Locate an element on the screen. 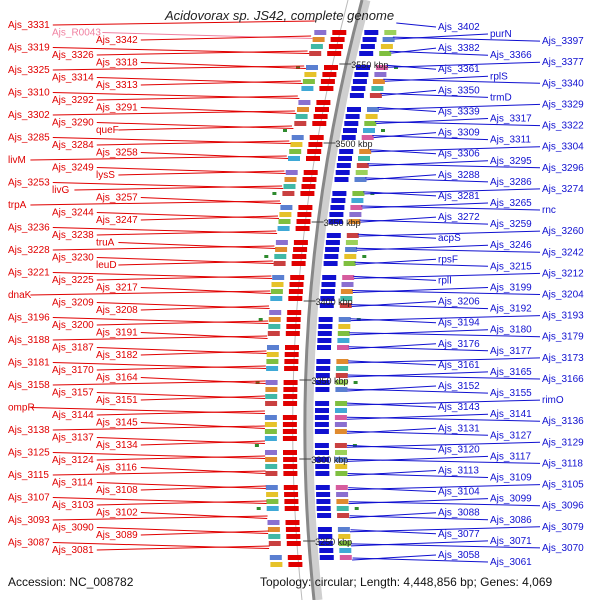 This screenshot has width=600, height=600. right-gene-label: rplS is located at coordinates (499, 76).